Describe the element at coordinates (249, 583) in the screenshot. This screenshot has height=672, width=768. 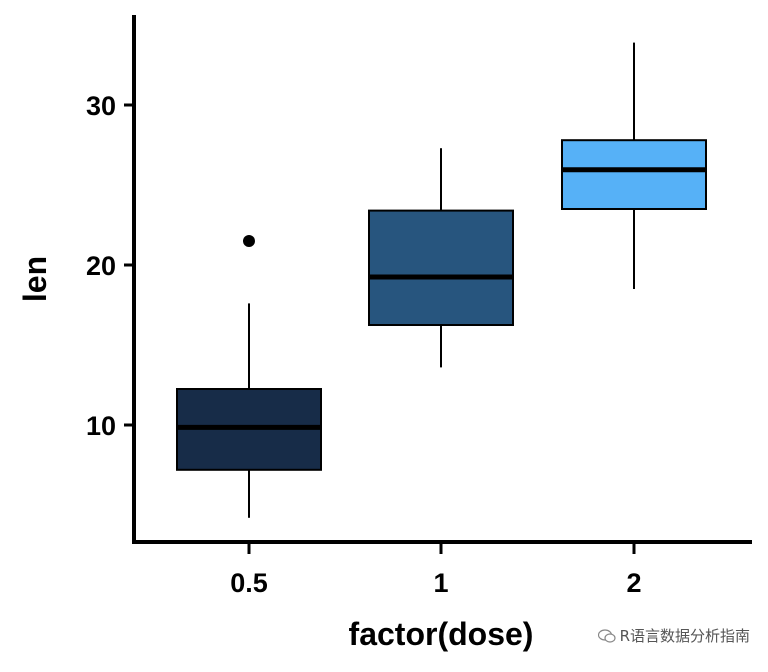
I see `x-tick-label: 0.5` at that location.